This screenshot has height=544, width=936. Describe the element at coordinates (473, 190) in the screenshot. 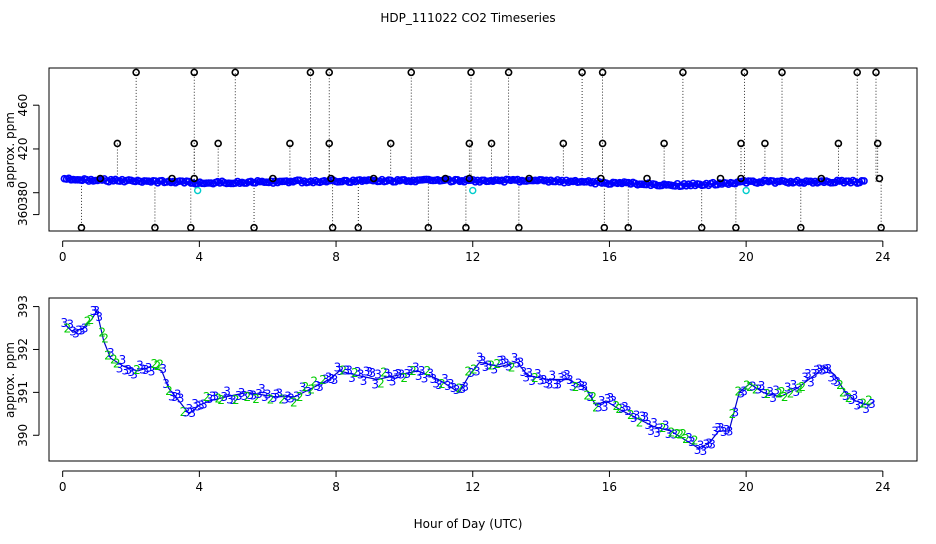

I see `top-secondary-point` at that location.